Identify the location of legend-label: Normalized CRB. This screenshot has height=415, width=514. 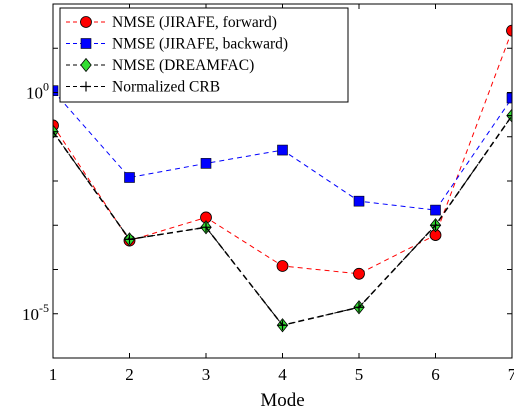
(166, 87).